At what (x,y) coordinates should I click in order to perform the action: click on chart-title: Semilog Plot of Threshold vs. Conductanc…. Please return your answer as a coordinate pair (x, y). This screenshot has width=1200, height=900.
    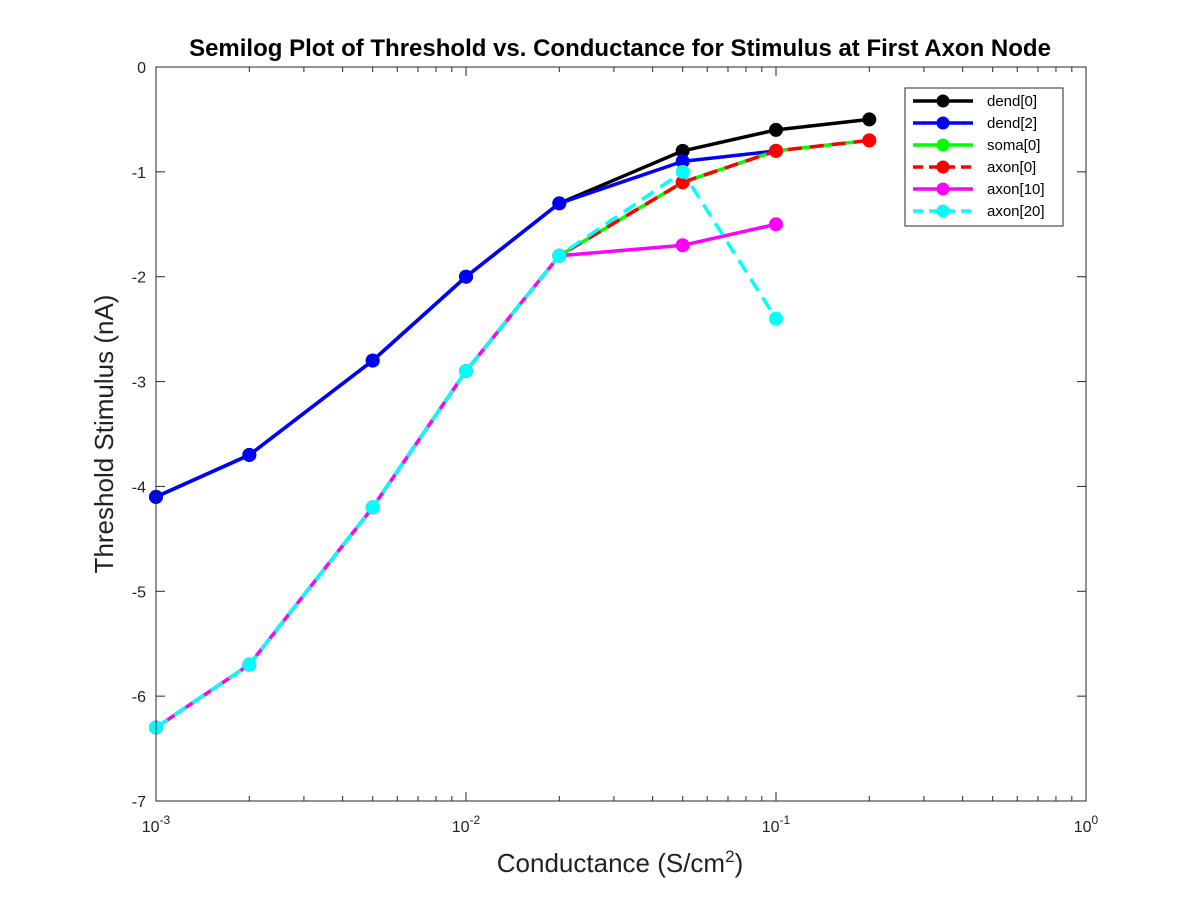
    Looking at the image, I should click on (620, 48).